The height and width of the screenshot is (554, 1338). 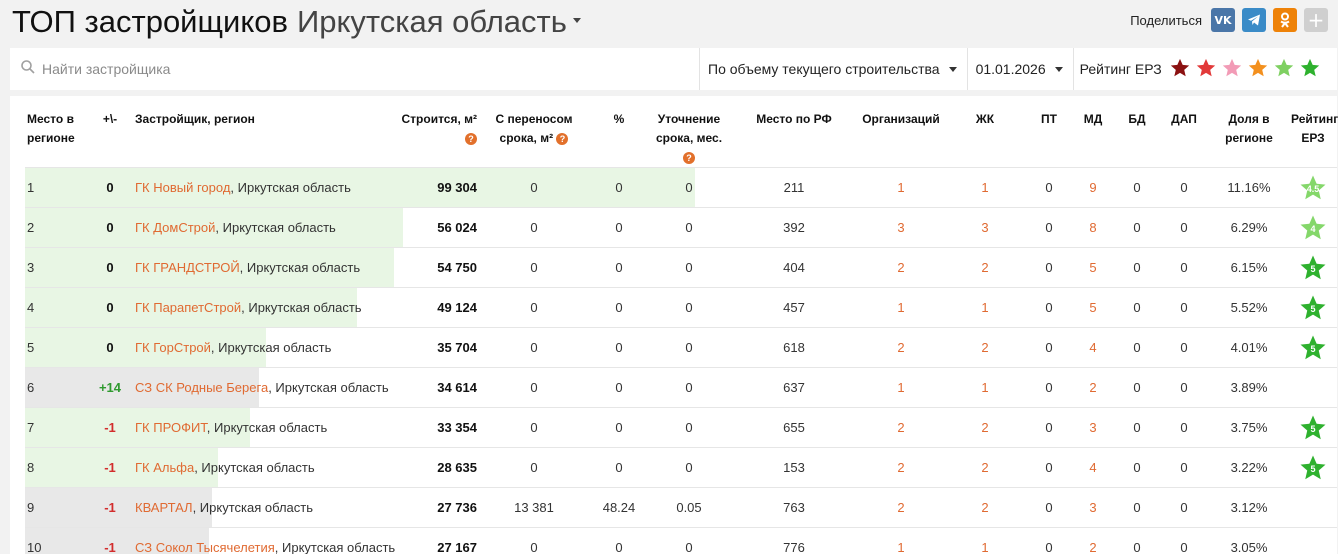 I want to click on cell-developer: СЗ СК Родные Берега, Иркутская область, so click(x=262, y=387).